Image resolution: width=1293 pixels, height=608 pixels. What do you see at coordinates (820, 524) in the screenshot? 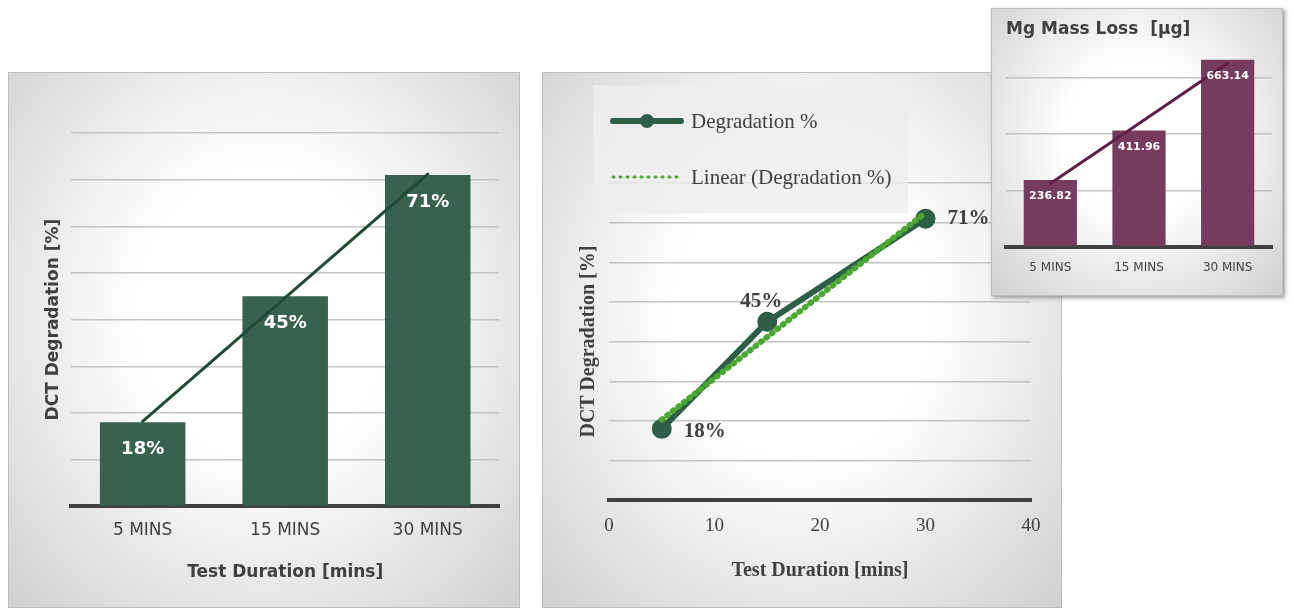
I see `x-tick-label: 20` at bounding box center [820, 524].